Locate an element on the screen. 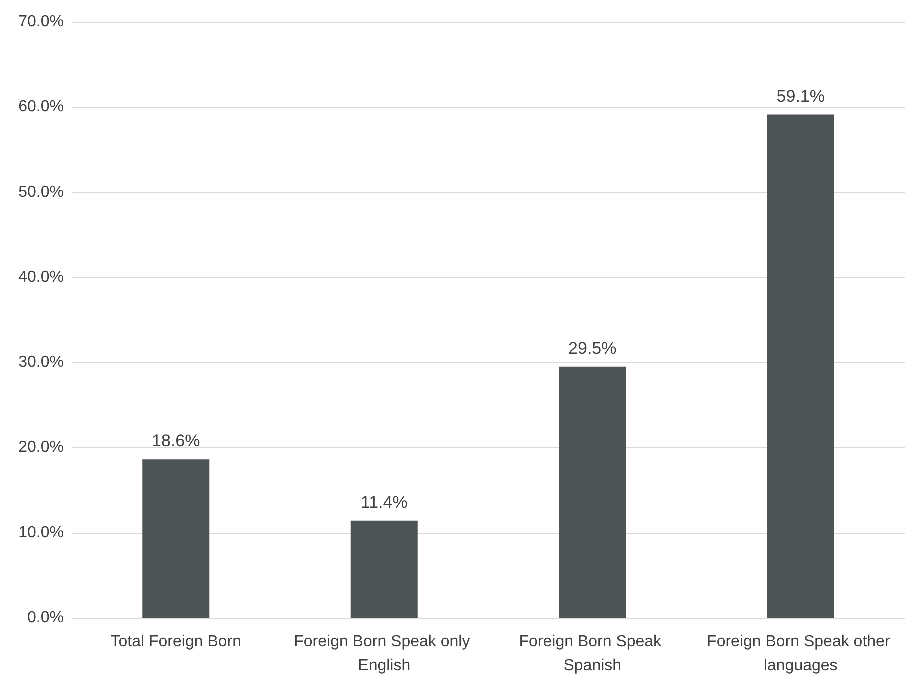 The image size is (915, 691). y-tick-label: 50.0% is located at coordinates (41, 192).